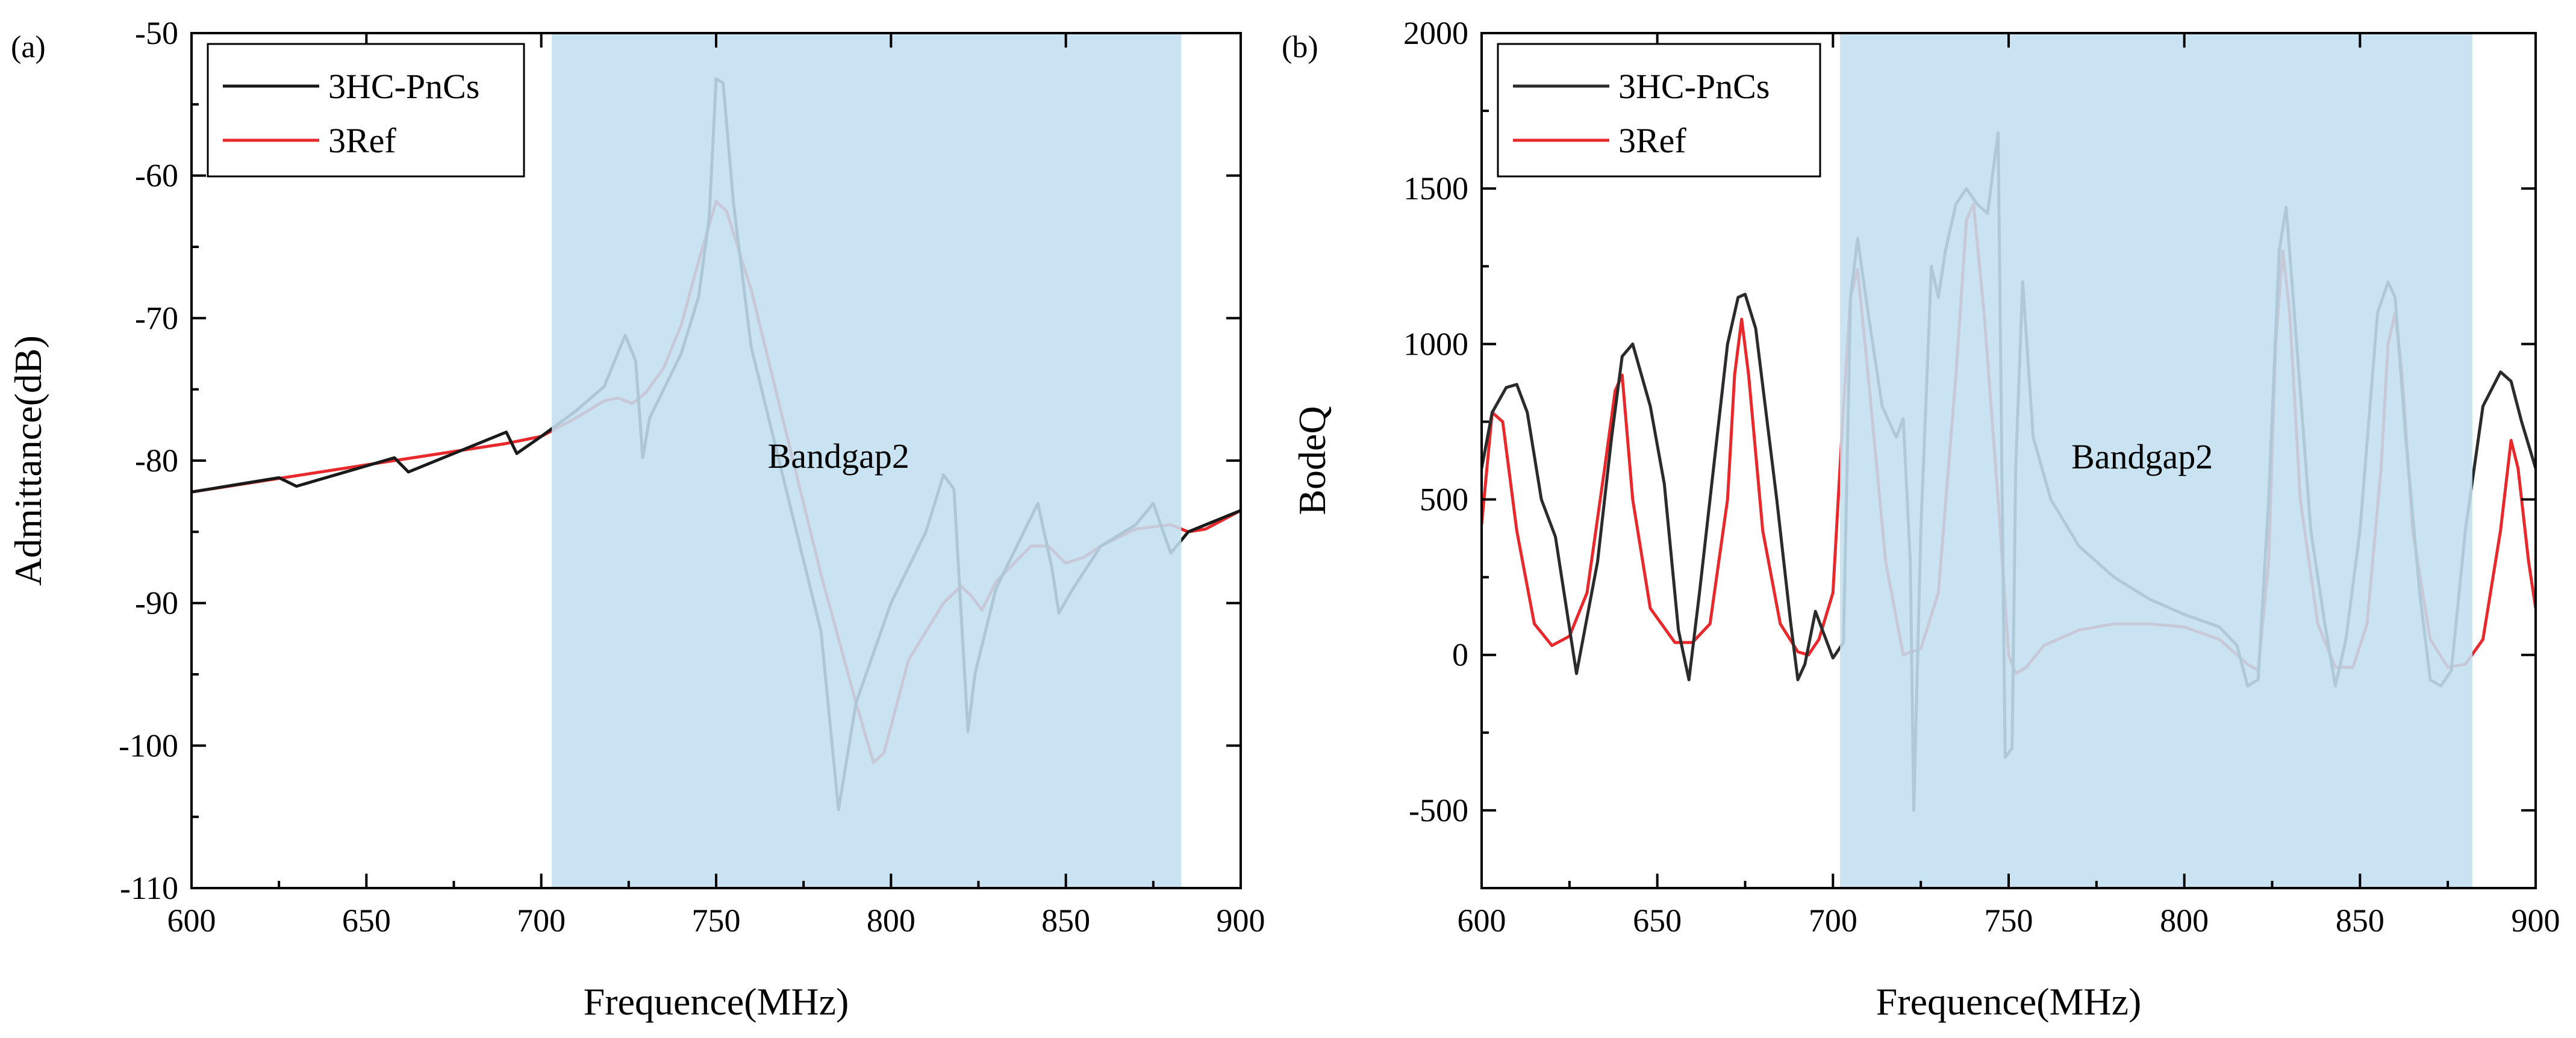 The width and height of the screenshot is (2576, 1038). Describe the element at coordinates (1300, 47) in the screenshot. I see `panel-label: (b)` at that location.